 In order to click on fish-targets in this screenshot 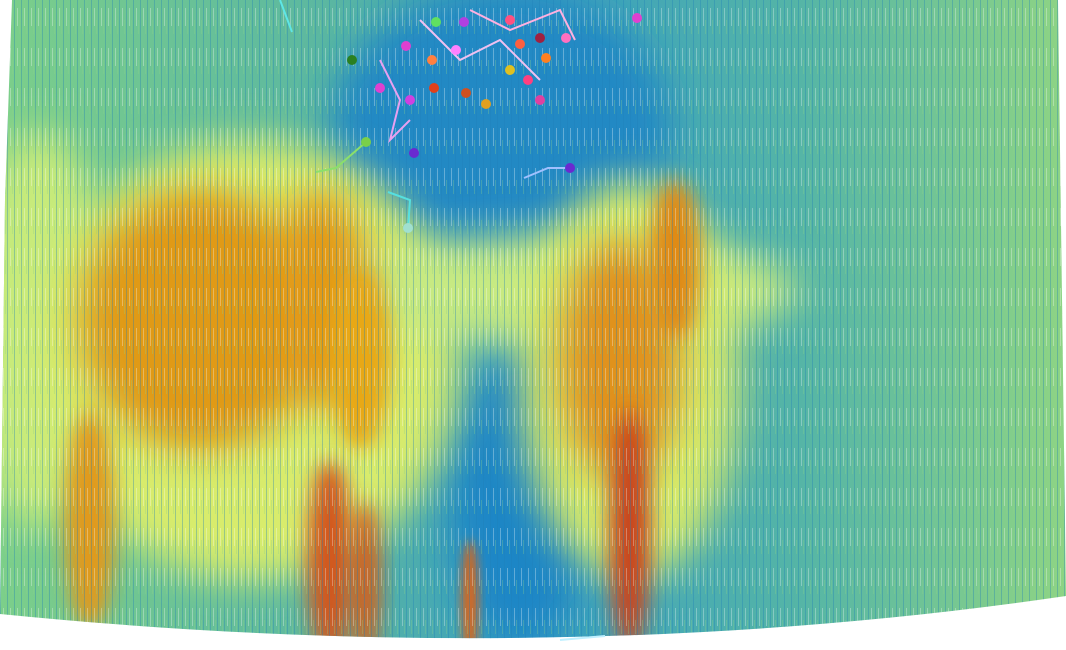, I will do `click(494, 123)`.